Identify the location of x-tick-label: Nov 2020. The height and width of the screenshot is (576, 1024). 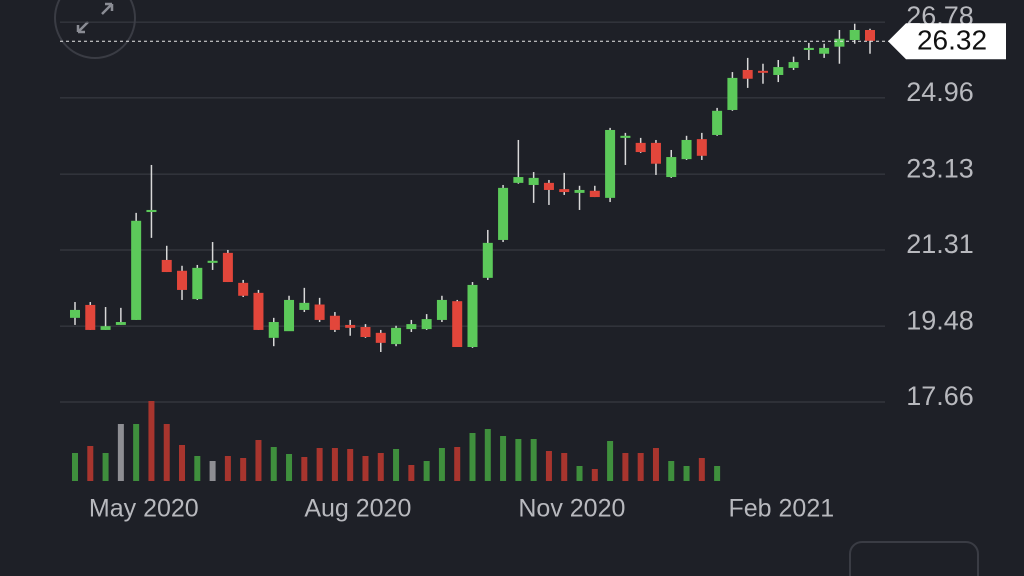
(571, 509).